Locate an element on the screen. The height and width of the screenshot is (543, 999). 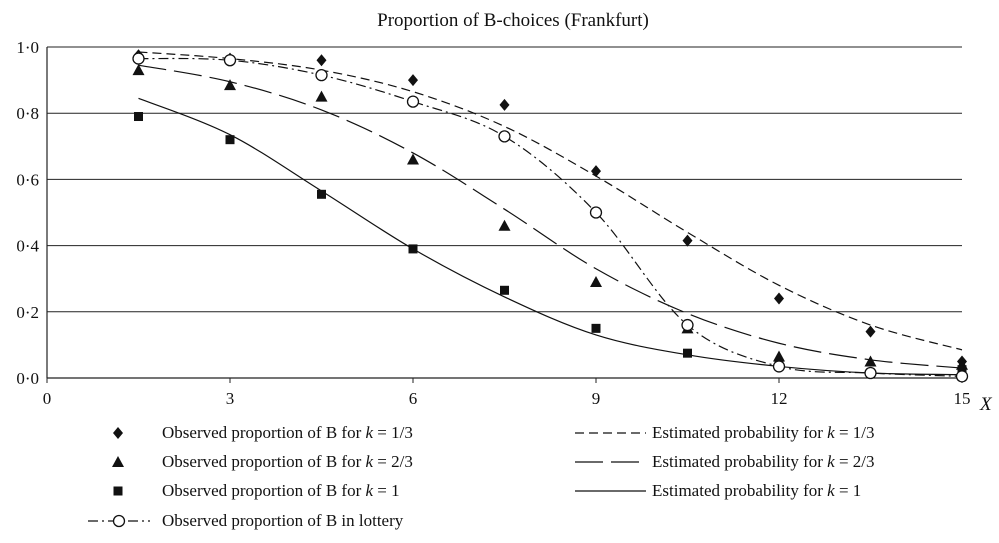
legend-label: Estimated probability for k = 2/3 is located at coordinates (763, 461).